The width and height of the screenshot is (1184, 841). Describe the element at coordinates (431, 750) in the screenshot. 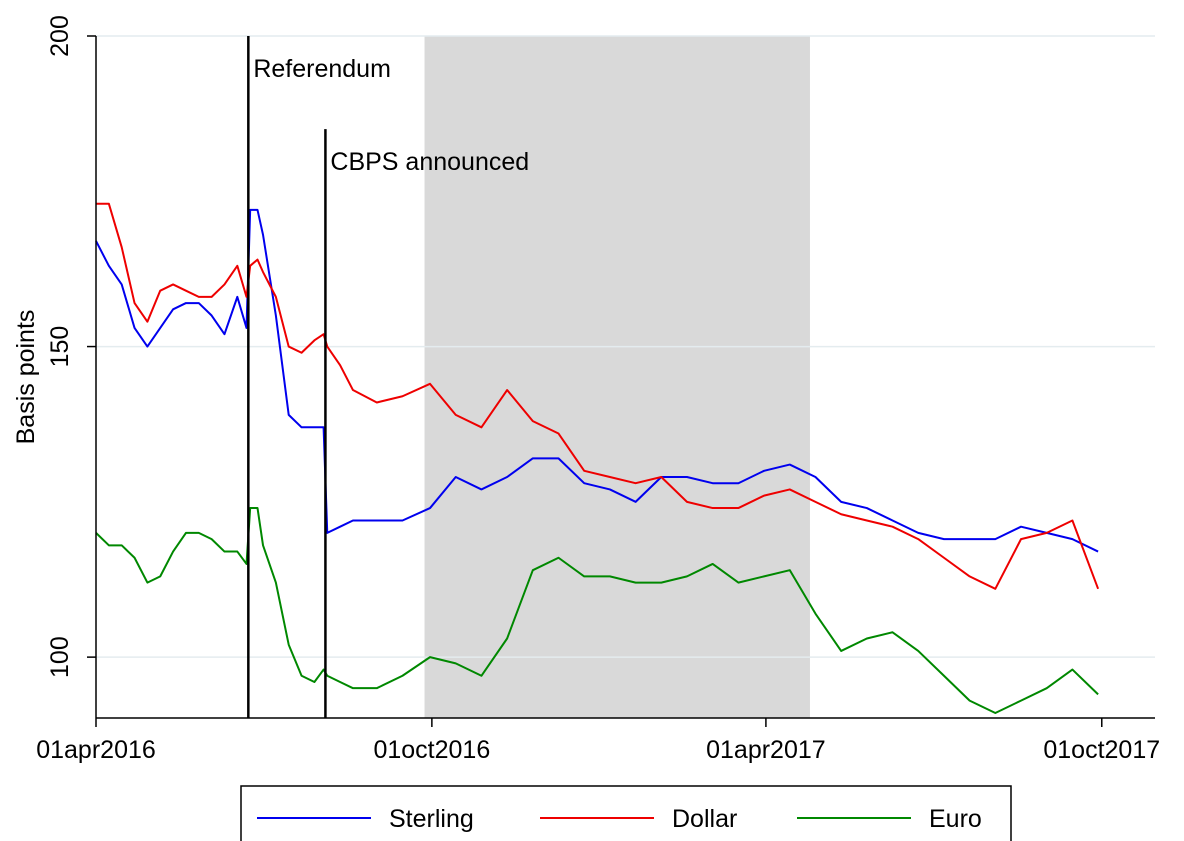

I see `x-tick-label: 01oct2016` at that location.